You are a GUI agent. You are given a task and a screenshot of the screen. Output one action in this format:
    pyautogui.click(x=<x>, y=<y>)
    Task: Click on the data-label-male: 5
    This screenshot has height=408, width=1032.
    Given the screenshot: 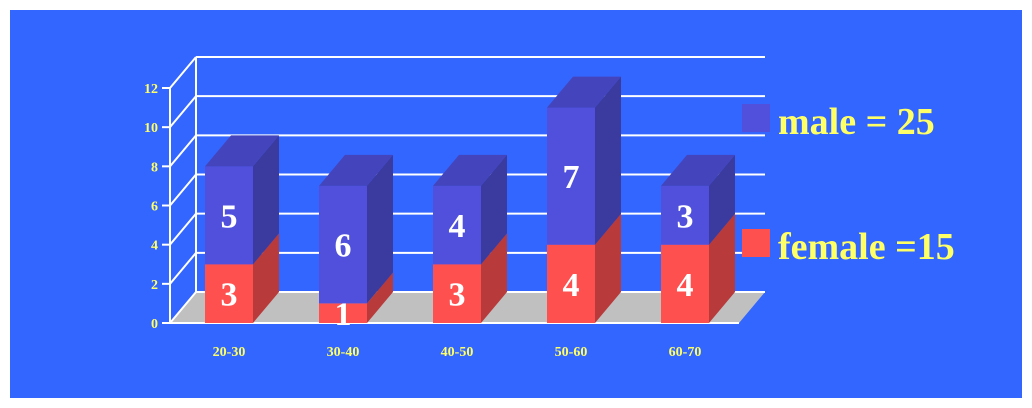 What is the action you would take?
    pyautogui.click(x=229, y=216)
    